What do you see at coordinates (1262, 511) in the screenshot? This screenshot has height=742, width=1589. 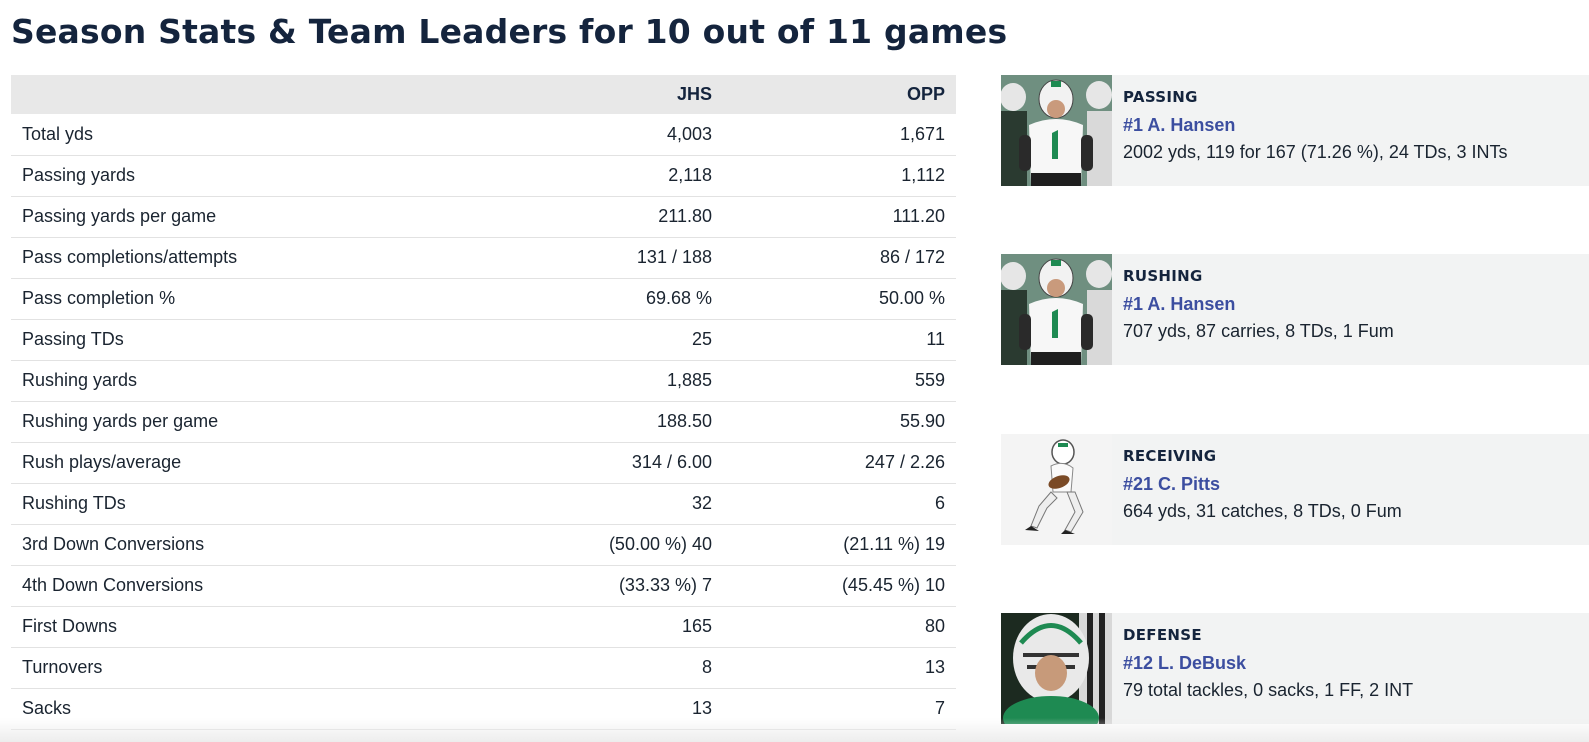 I see `leader-stat-line: 664 yds, 31 catches, 8 TDs, 0 Fum` at bounding box center [1262, 511].